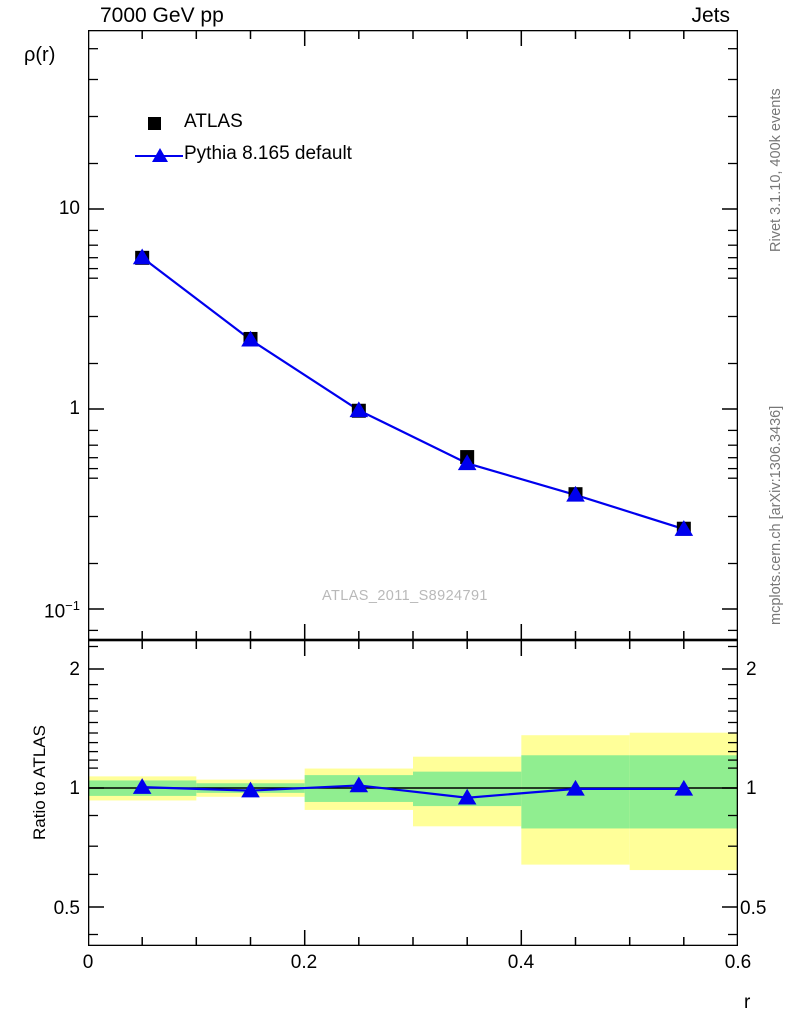 The image size is (786, 1024). I want to click on ratio-x-ticks-top, so click(413, 648).